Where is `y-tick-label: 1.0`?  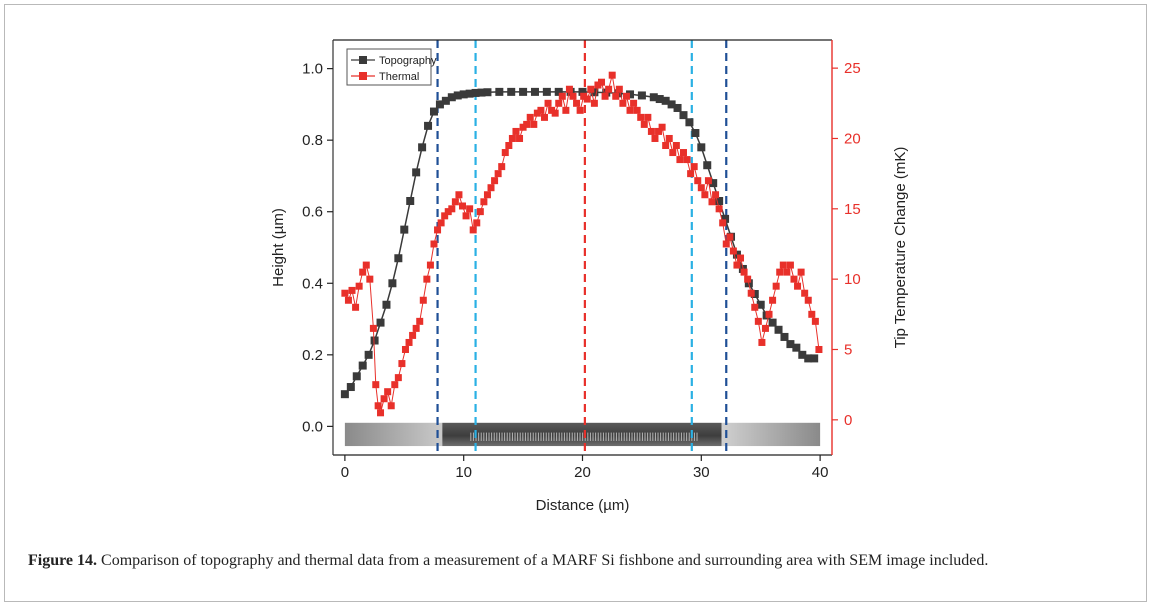 y-tick-label: 1.0 is located at coordinates (312, 69).